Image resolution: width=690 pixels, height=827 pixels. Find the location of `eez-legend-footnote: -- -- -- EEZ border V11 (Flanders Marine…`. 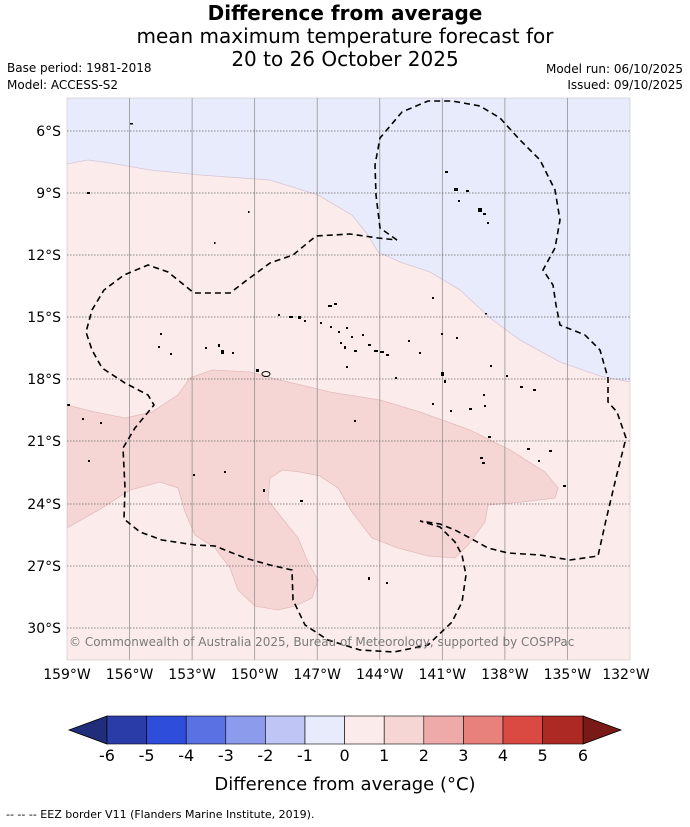

eez-legend-footnote: -- -- -- EEZ border V11 (Flanders Marine… is located at coordinates (160, 814).